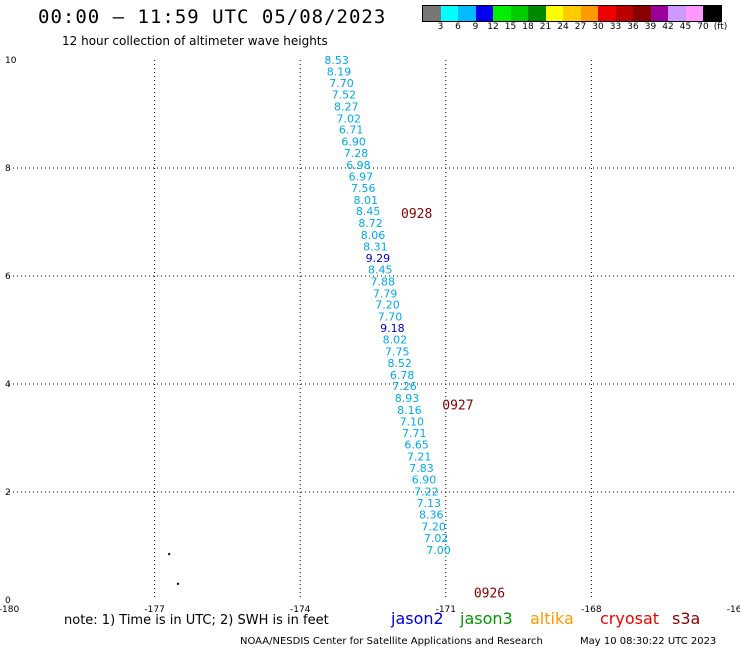 The height and width of the screenshot is (650, 740). I want to click on x-tick-label: -165, so click(733, 610).